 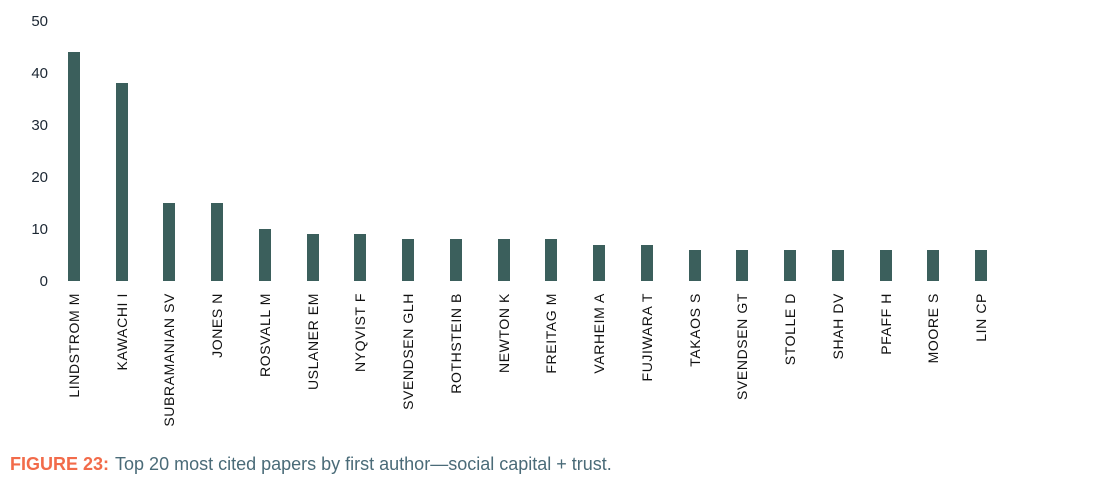 I want to click on x-tick-label: SVENDSEN GT, so click(x=742, y=346).